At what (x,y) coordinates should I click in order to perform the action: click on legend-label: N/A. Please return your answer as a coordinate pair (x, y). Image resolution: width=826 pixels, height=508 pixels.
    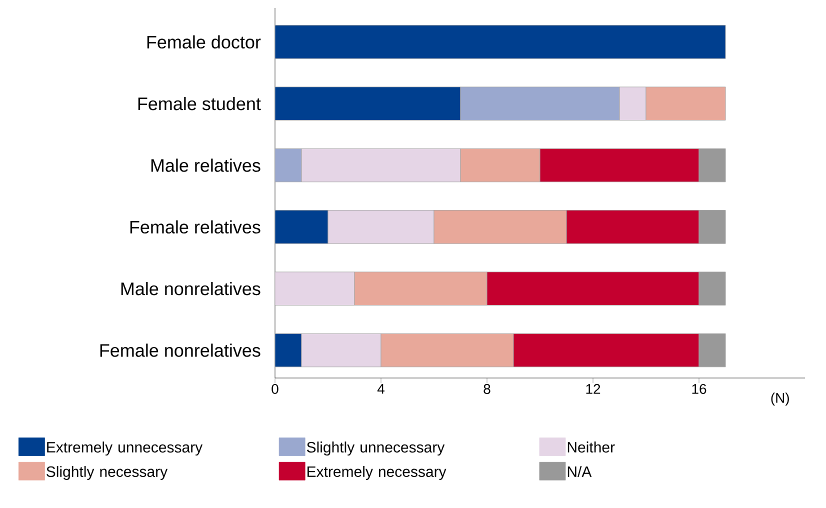
    Looking at the image, I should click on (580, 471).